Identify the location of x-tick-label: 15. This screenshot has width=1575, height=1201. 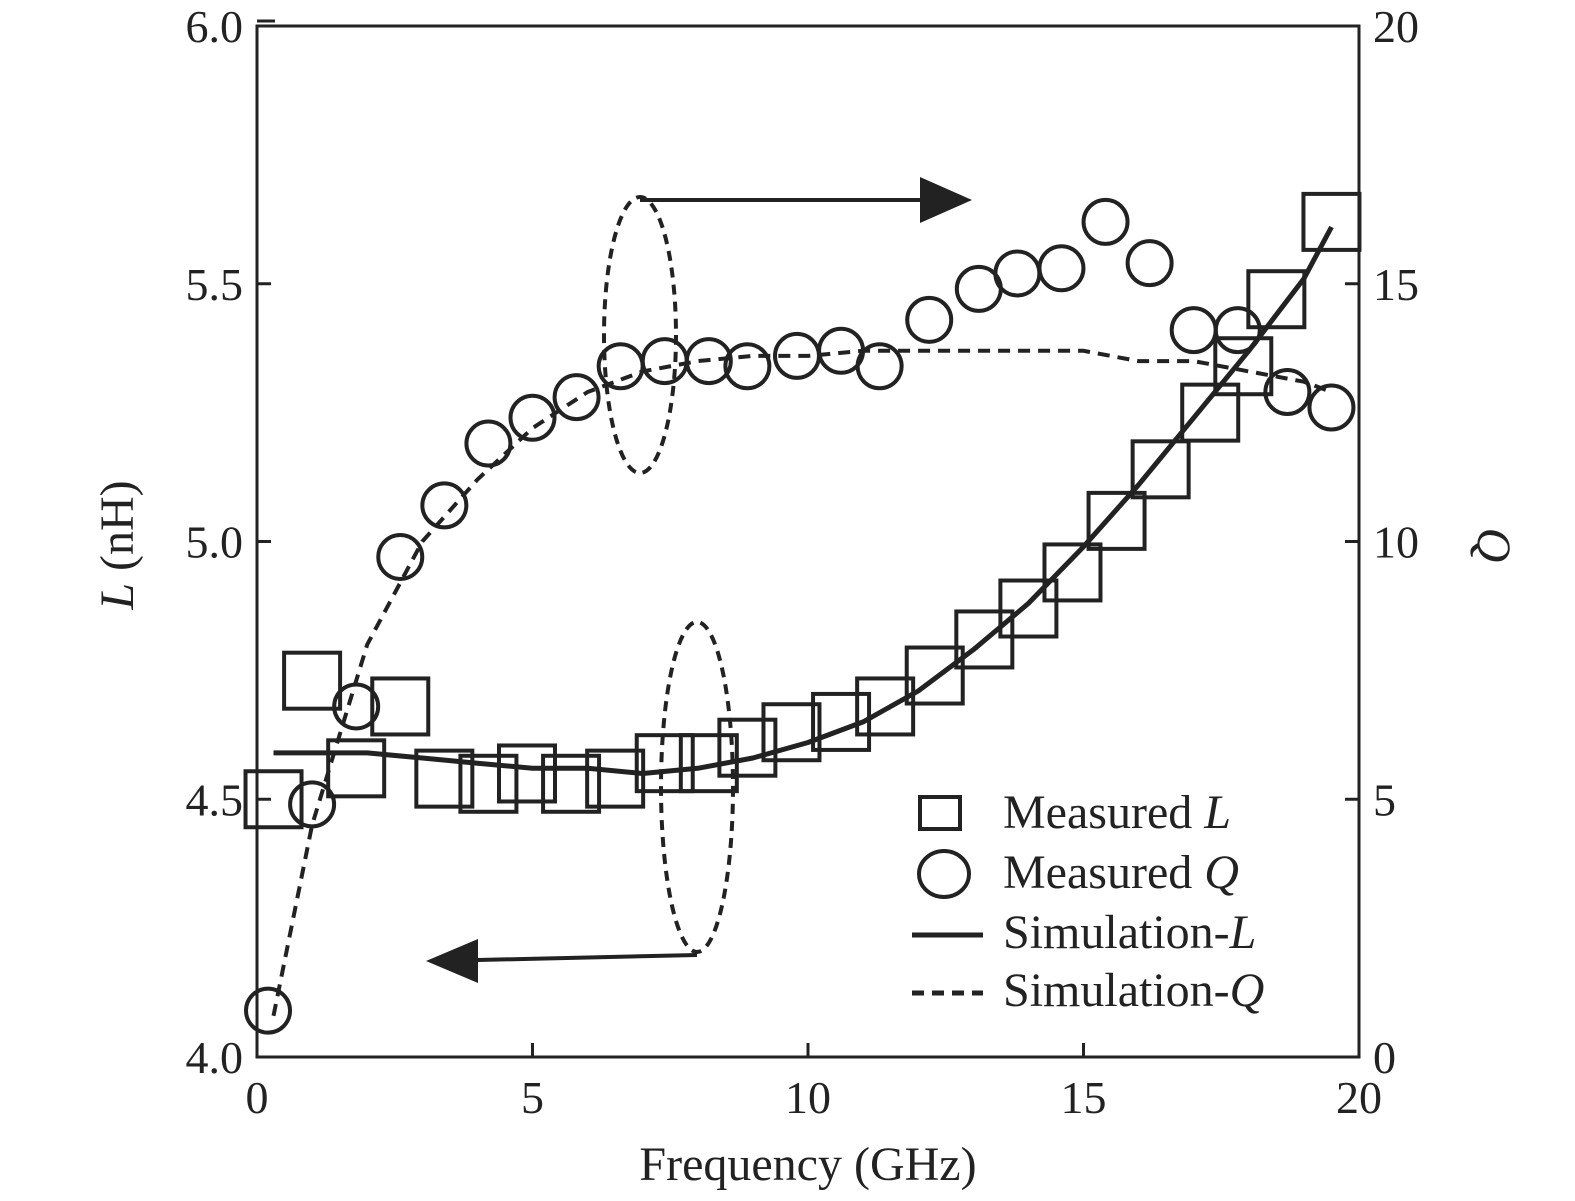
(1084, 1097).